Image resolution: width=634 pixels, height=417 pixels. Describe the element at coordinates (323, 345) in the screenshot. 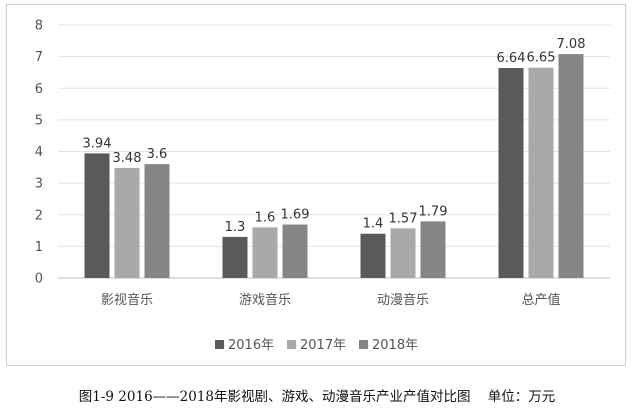

I see `legend-label: 2017年` at that location.